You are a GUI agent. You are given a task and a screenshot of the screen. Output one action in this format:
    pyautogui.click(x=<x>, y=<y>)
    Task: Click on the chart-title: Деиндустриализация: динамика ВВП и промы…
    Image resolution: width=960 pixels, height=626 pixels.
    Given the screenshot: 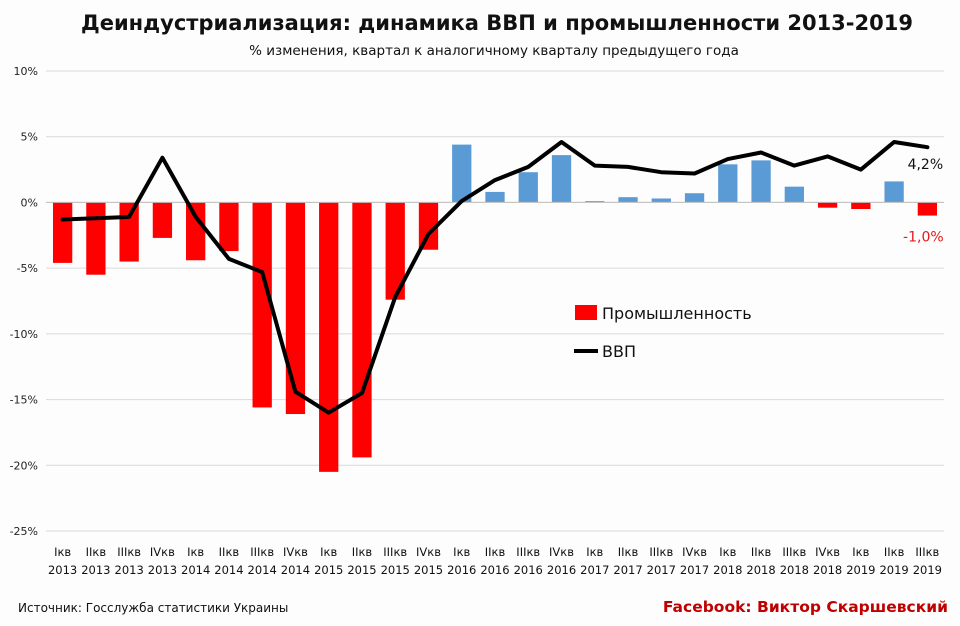 What is the action you would take?
    pyautogui.click(x=497, y=23)
    